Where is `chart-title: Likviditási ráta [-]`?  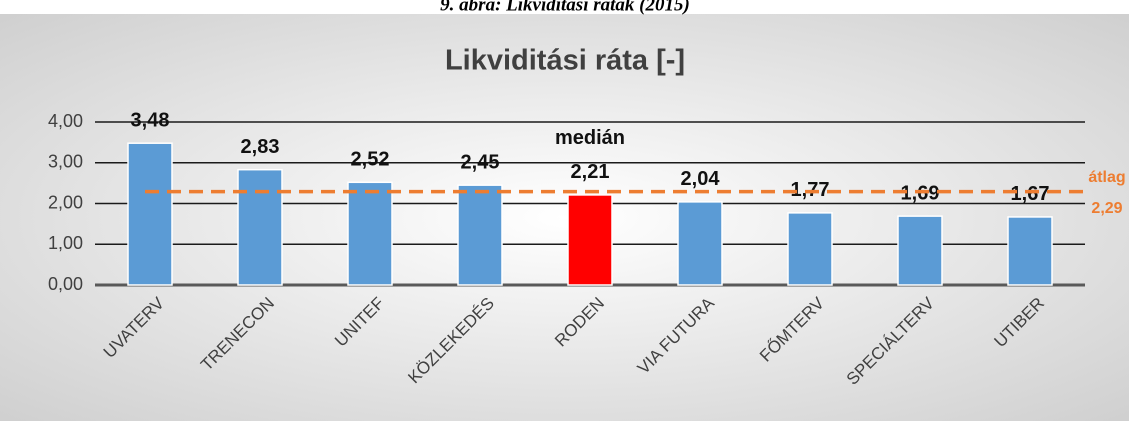
chart-title: Likviditási ráta [-] is located at coordinates (565, 61).